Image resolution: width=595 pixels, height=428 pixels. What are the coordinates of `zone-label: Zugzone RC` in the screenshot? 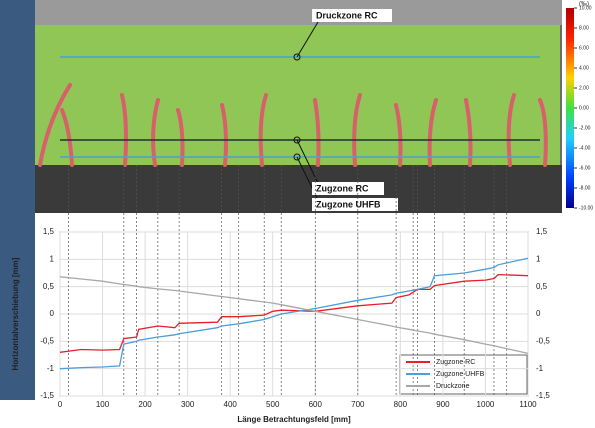 It's located at (342, 188).